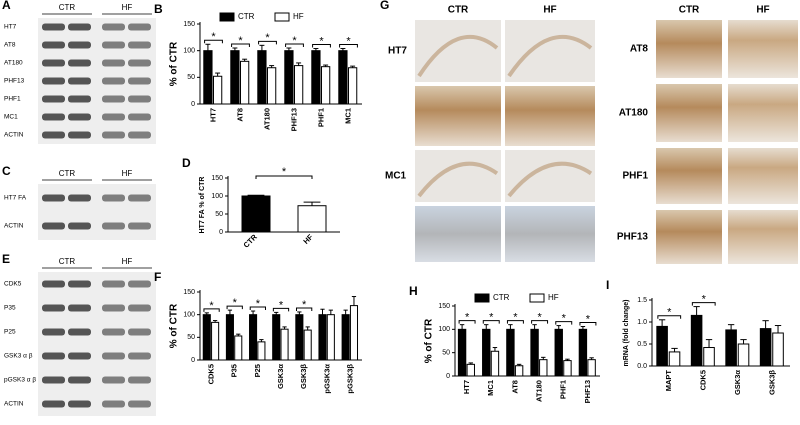 The image size is (800, 425). Describe the element at coordinates (458, 56) in the screenshot. I see `micrograph-detail` at that location.